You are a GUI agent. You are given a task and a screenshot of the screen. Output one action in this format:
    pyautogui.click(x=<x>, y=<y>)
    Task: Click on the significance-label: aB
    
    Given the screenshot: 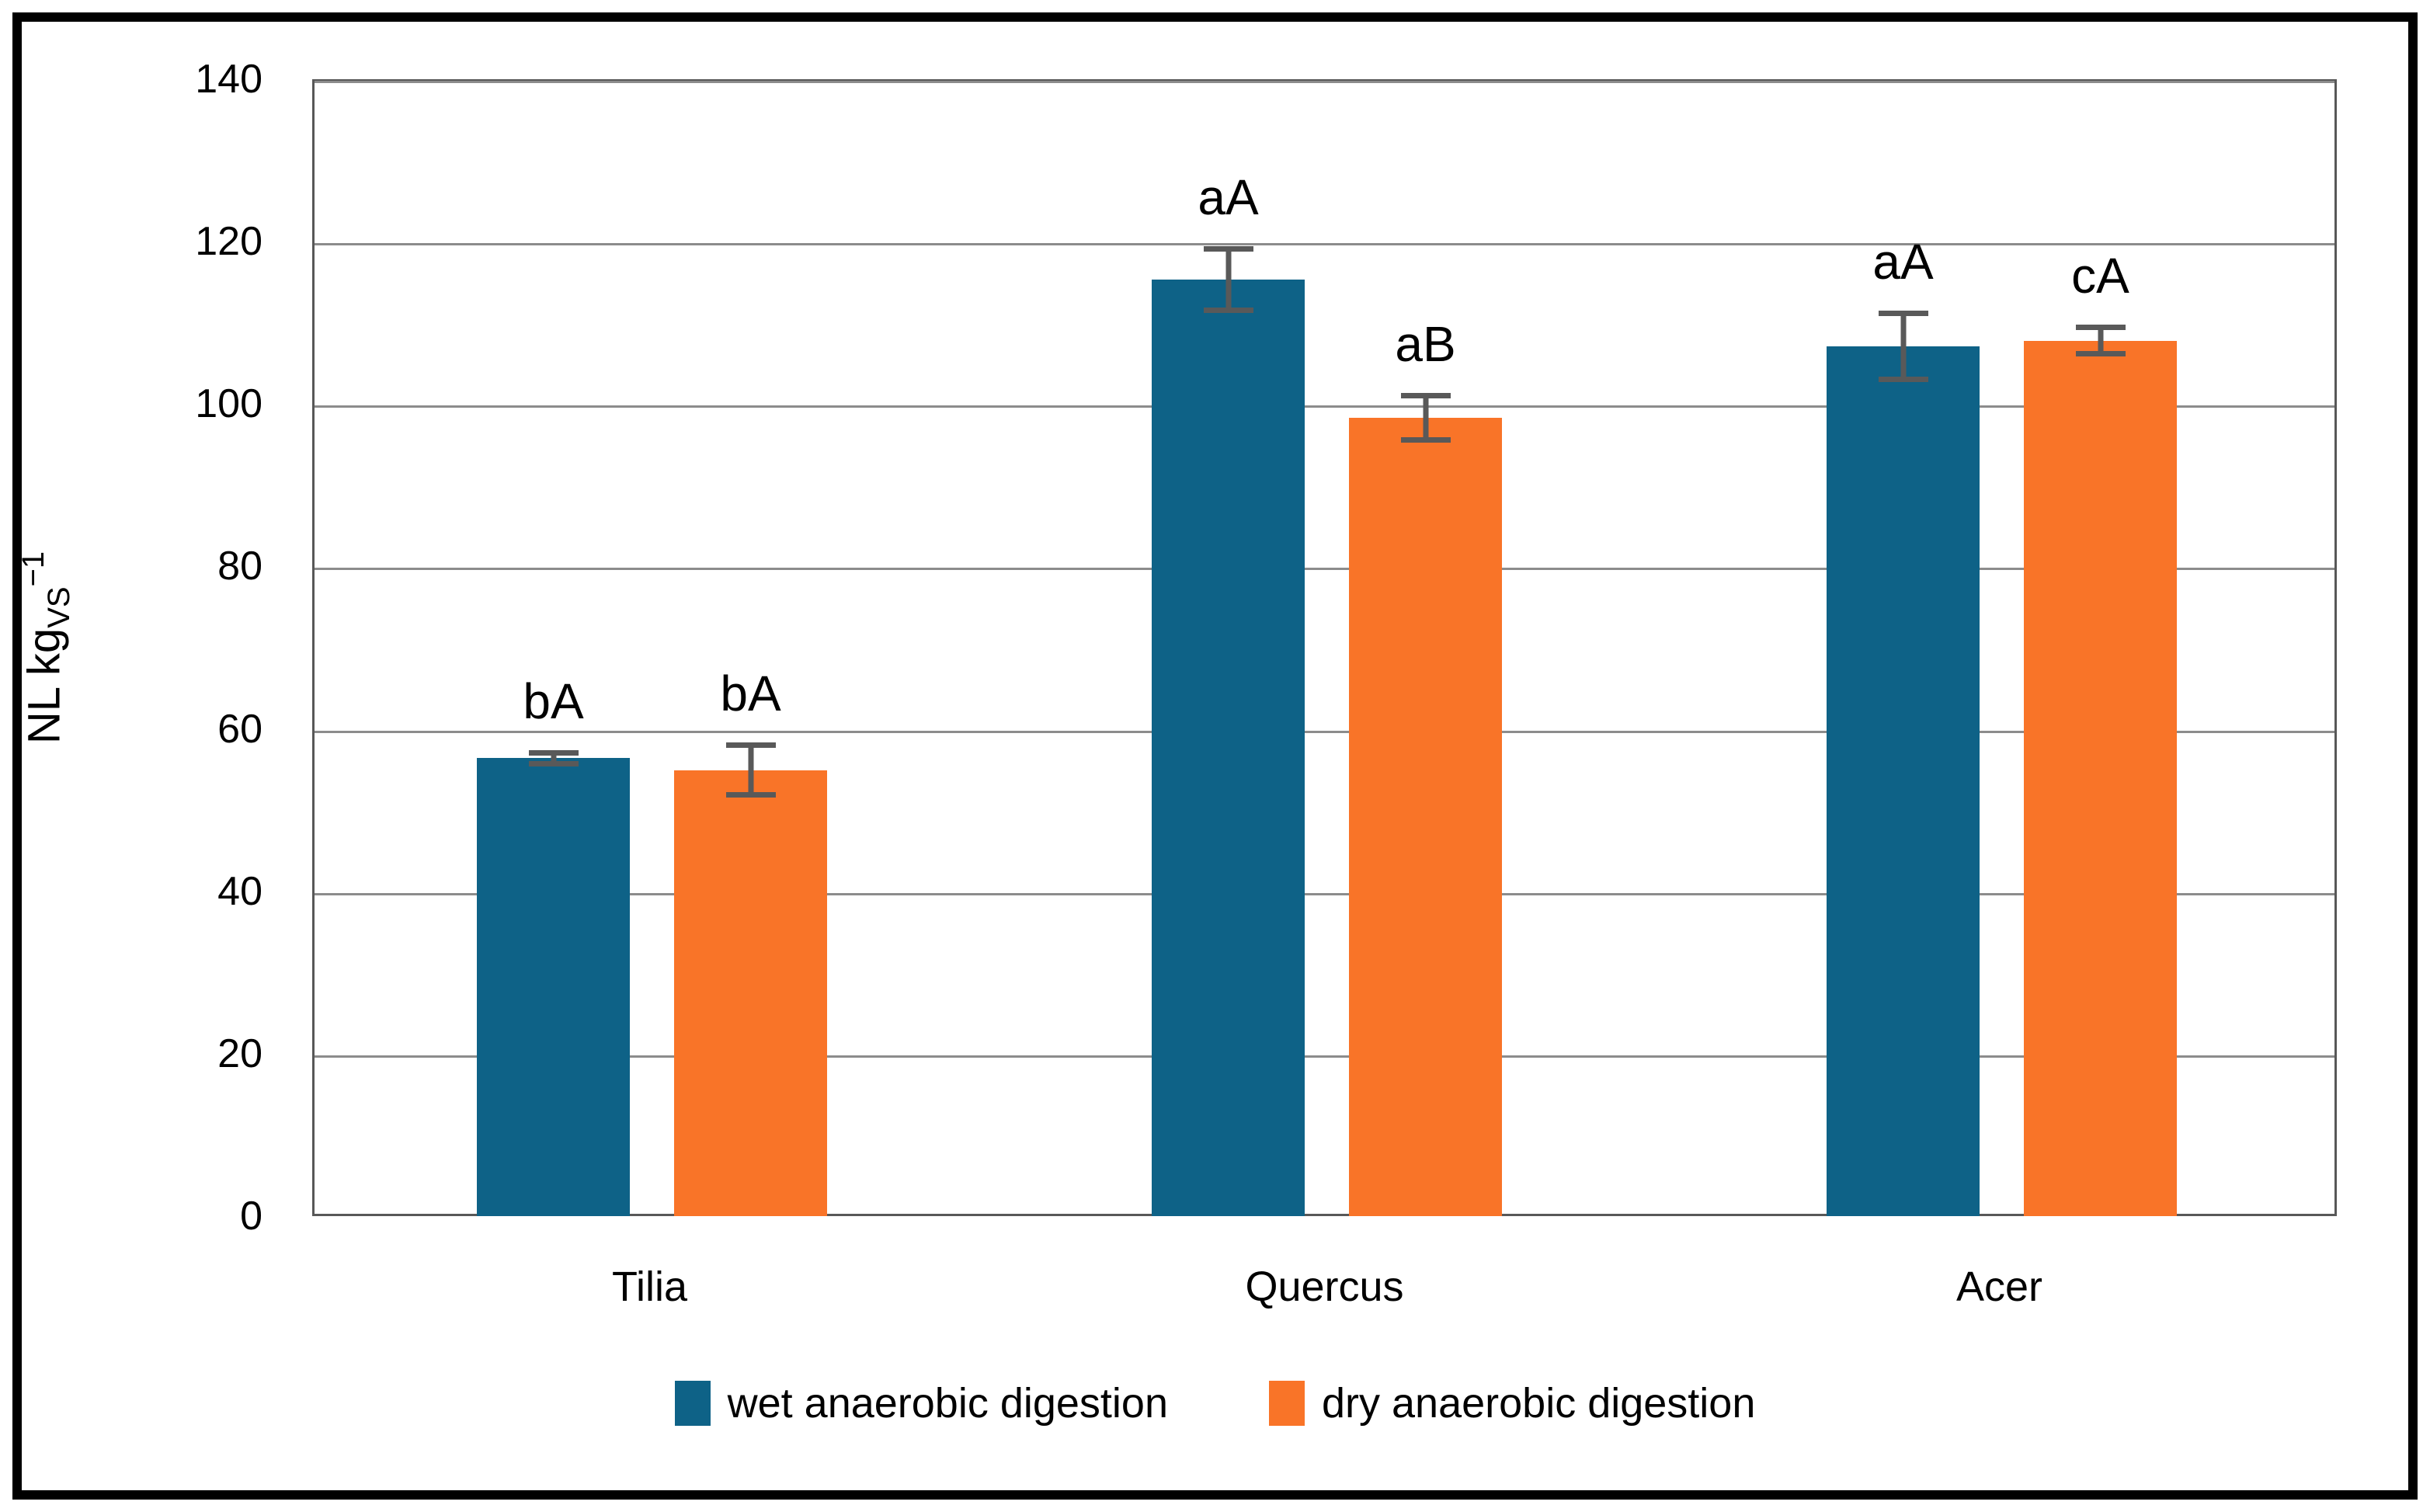 What is the action you would take?
    pyautogui.click(x=1425, y=343)
    